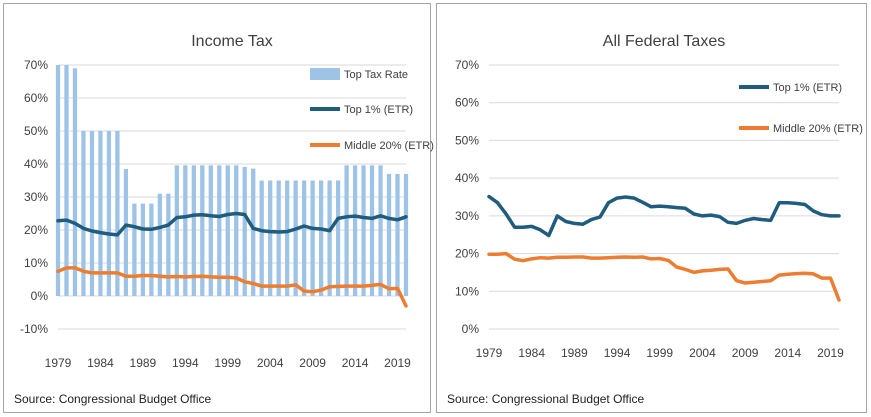 The width and height of the screenshot is (871, 417). Describe the element at coordinates (376, 75) in the screenshot. I see `legend-label: Top Tax Rate` at that location.